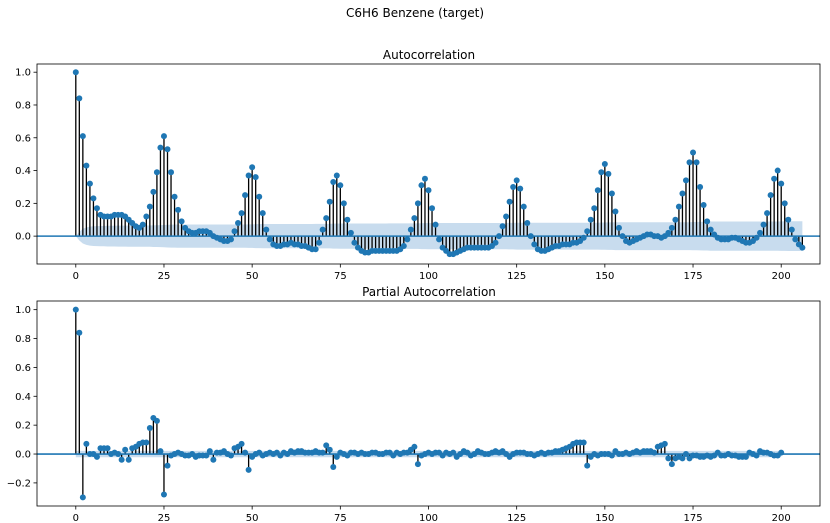  I want to click on pacf-title: Partial Autocorrelation, so click(429, 292).